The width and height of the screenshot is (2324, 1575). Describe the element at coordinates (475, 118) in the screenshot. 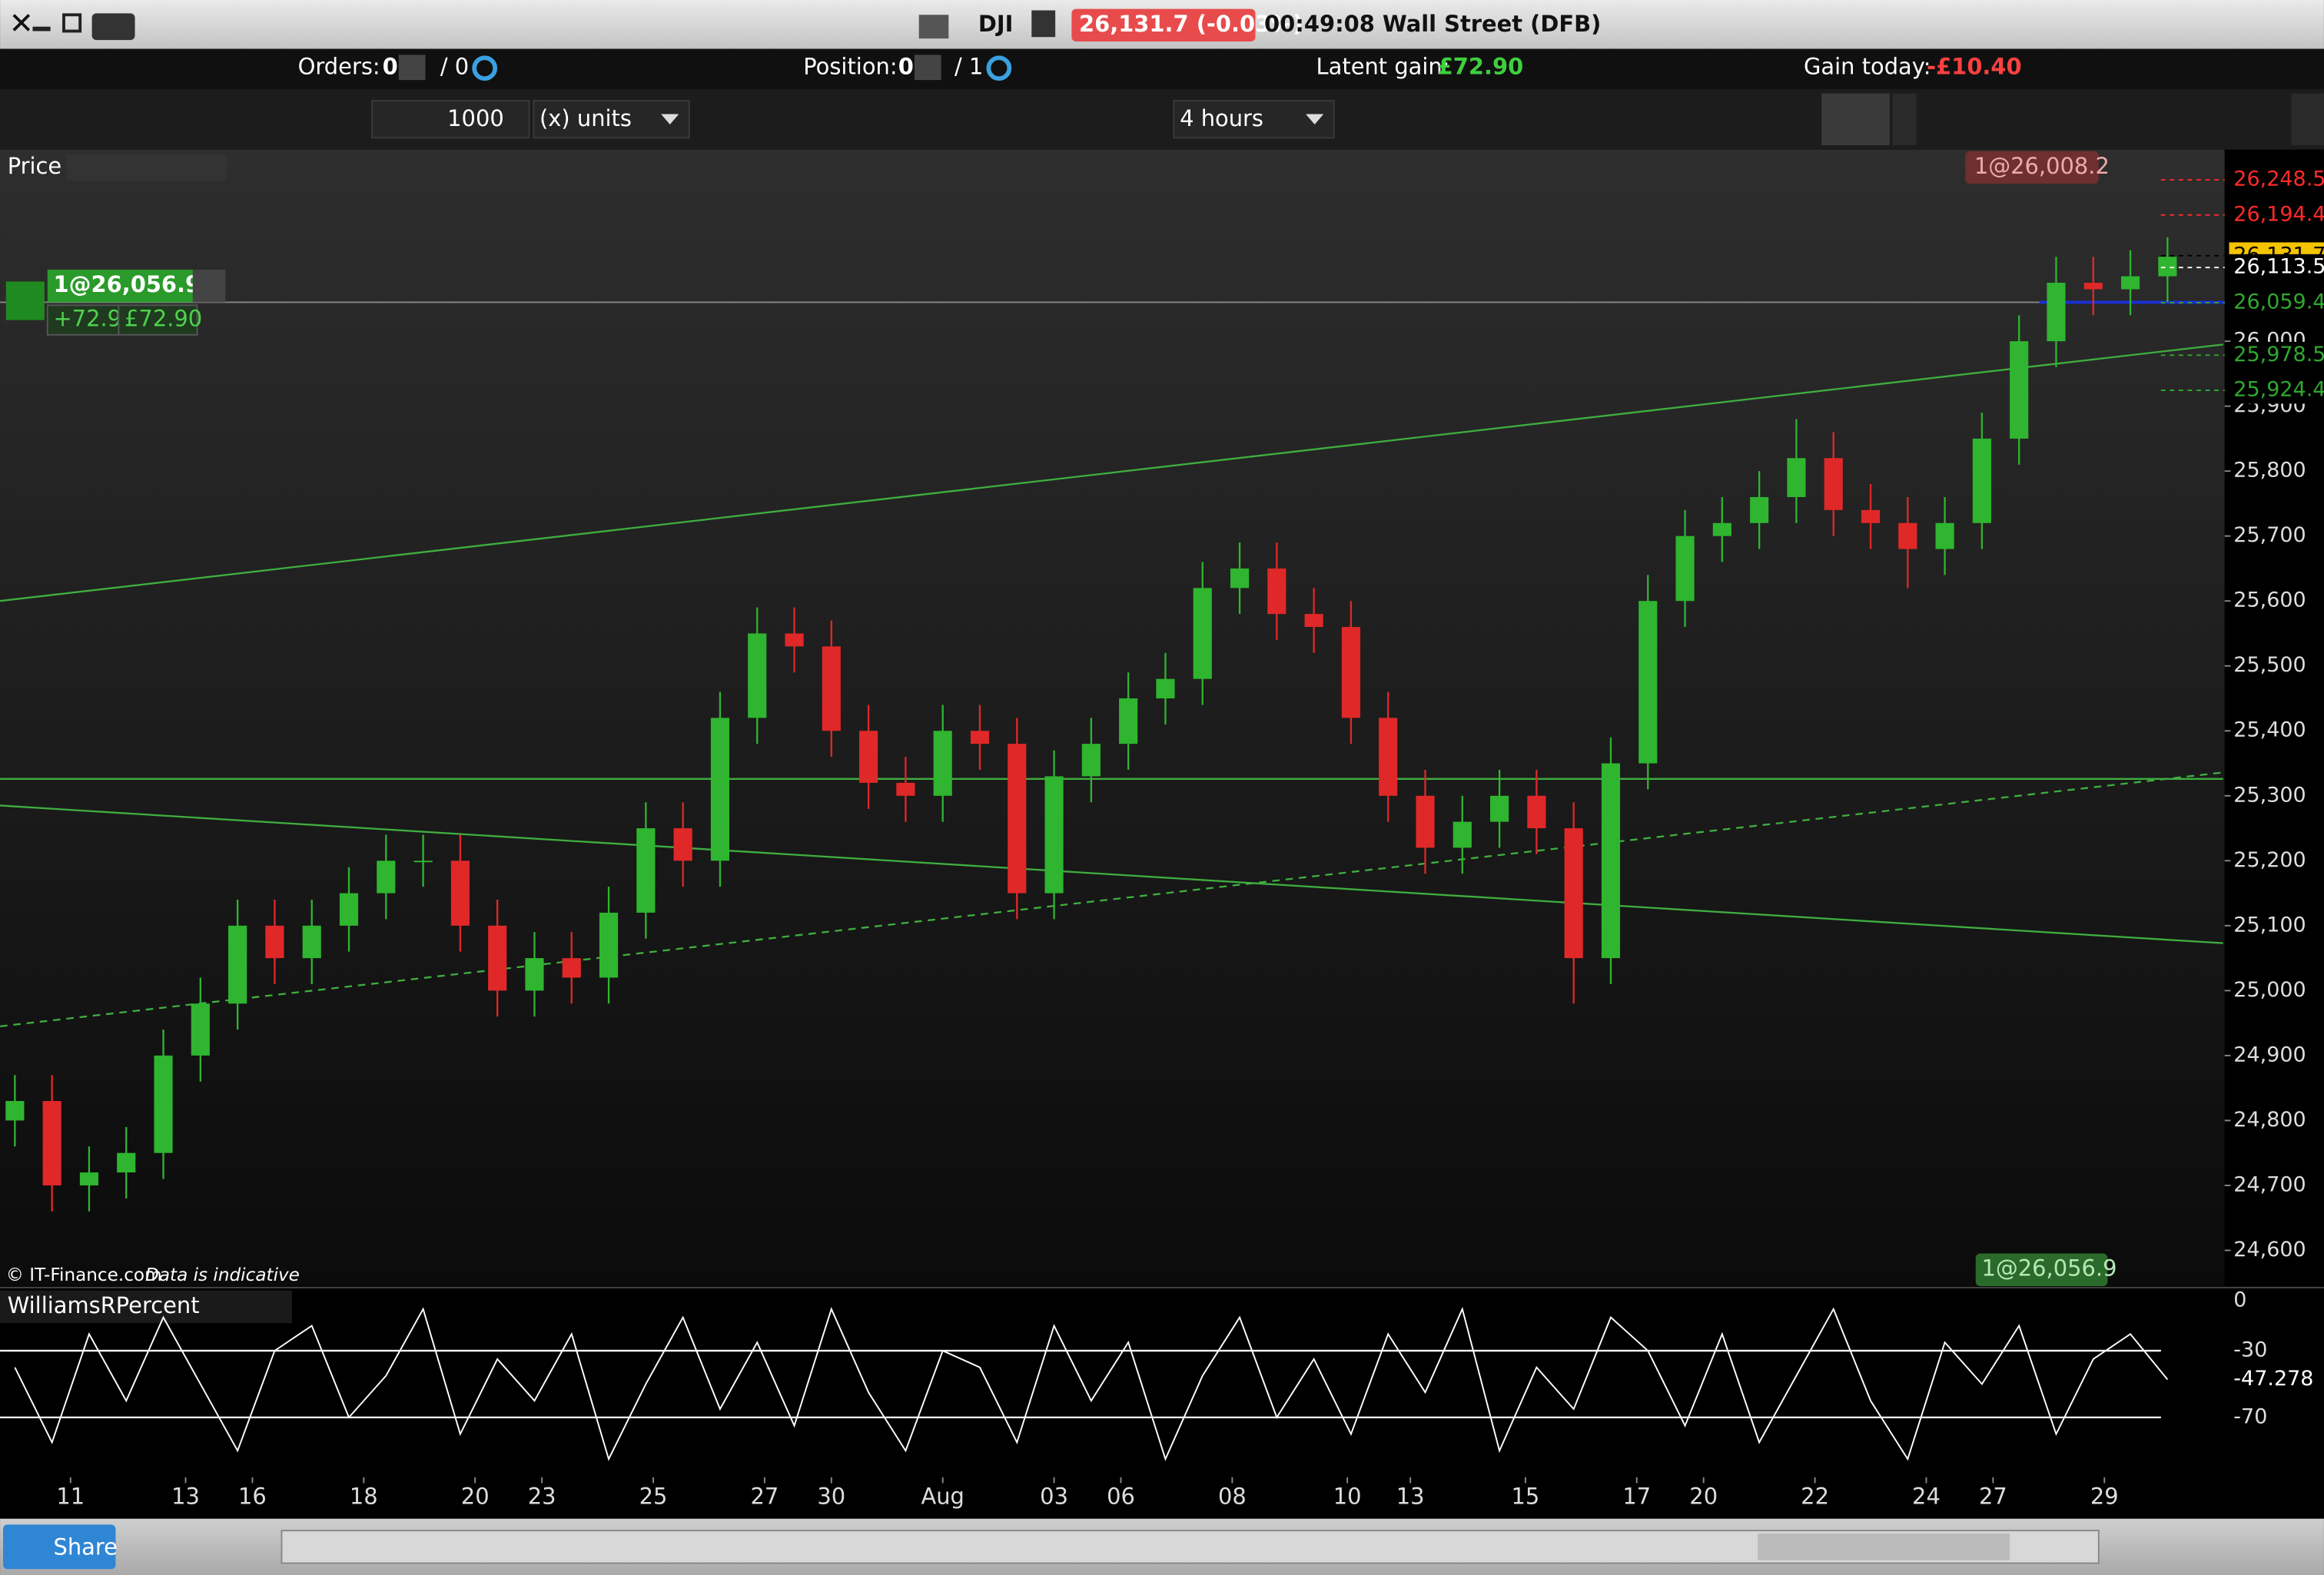

I see `quantity: 1000` at that location.